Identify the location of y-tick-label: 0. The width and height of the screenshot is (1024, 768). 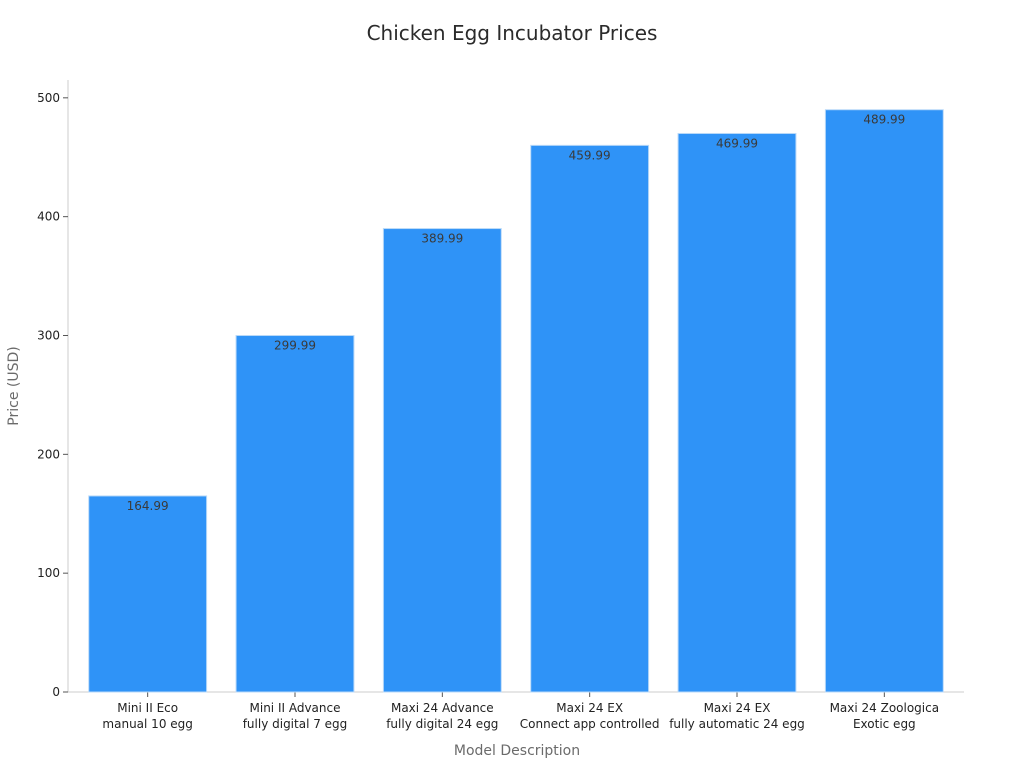
(56, 692).